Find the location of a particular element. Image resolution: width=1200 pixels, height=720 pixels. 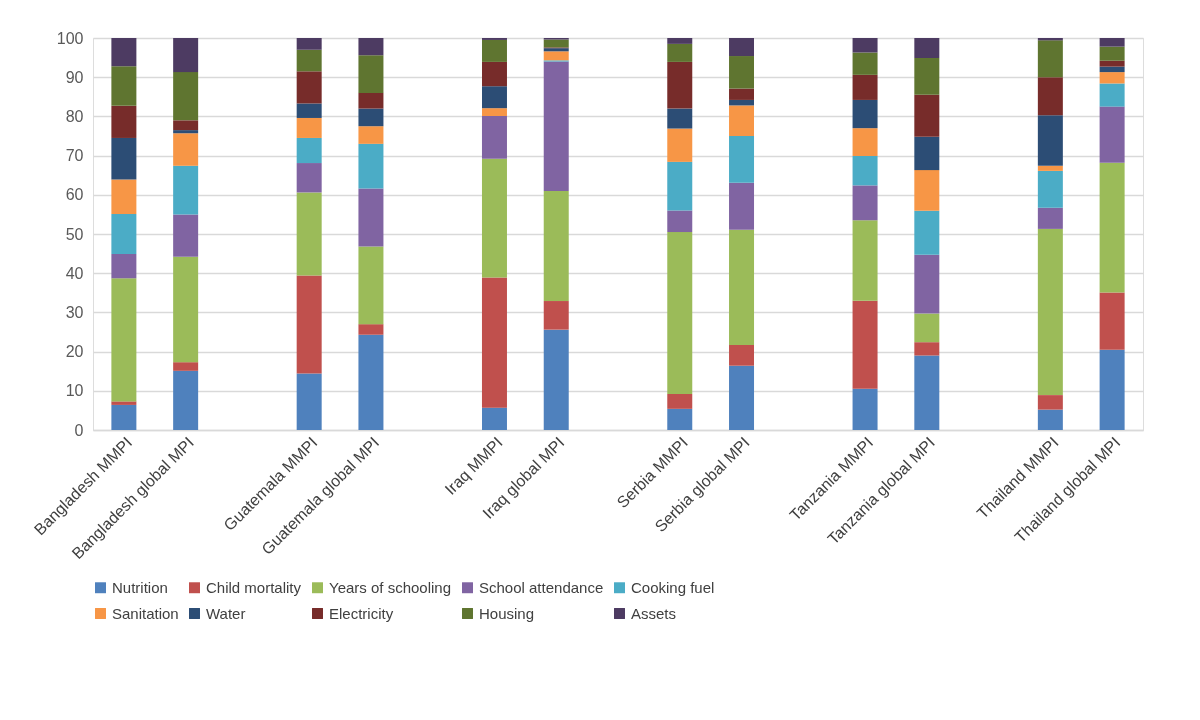

y-tick-label: 100 is located at coordinates (70, 38).